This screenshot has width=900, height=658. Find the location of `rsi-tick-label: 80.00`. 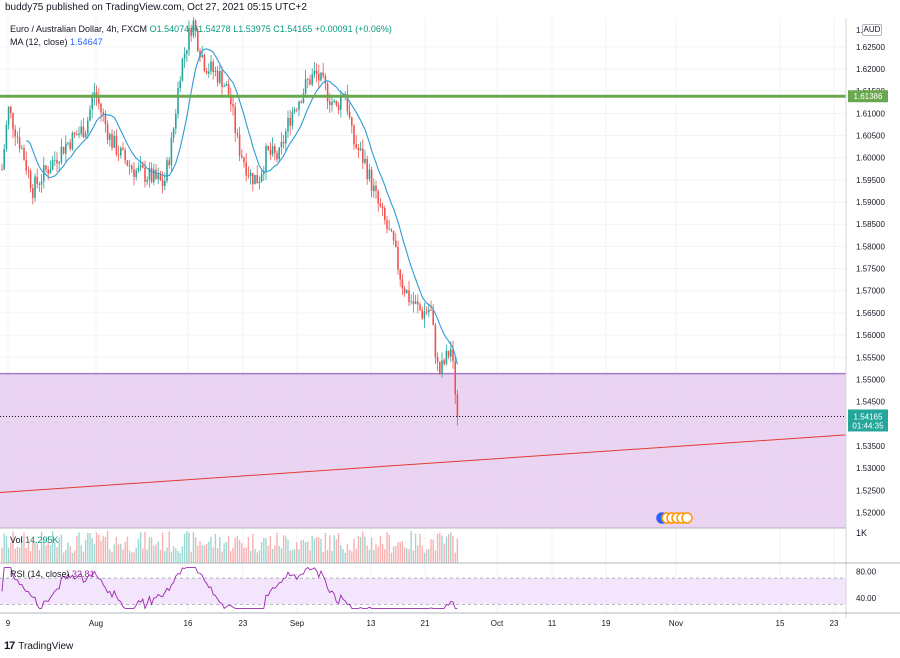

rsi-tick-label: 80.00 is located at coordinates (866, 572).